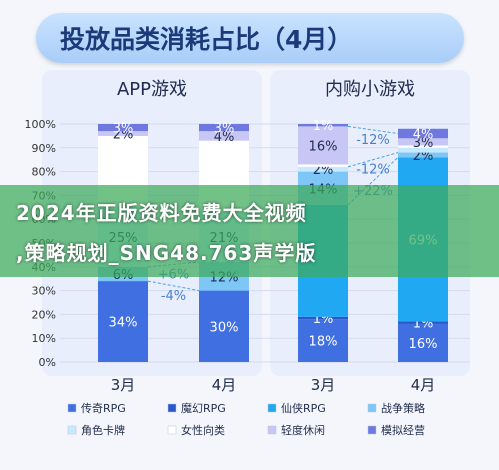 The height and width of the screenshot is (470, 499). I want to click on legend-label: 角色卡牌, so click(103, 430).